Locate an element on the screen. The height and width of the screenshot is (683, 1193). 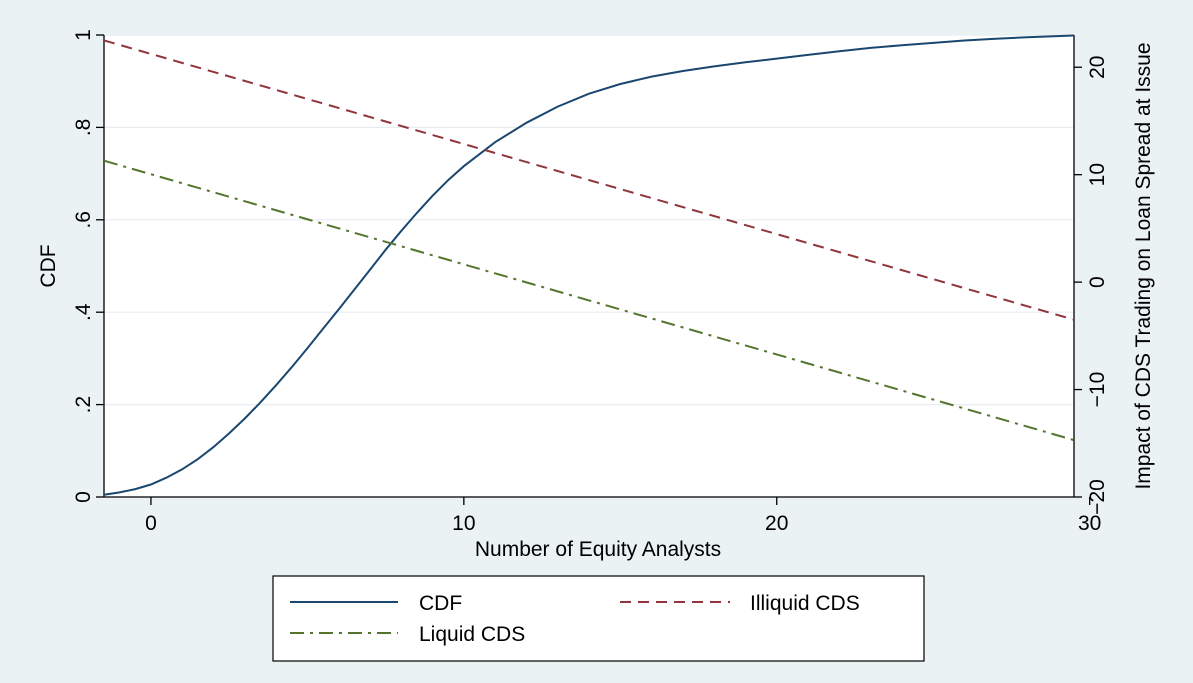
x-tick-label: 0 is located at coordinates (151, 523).